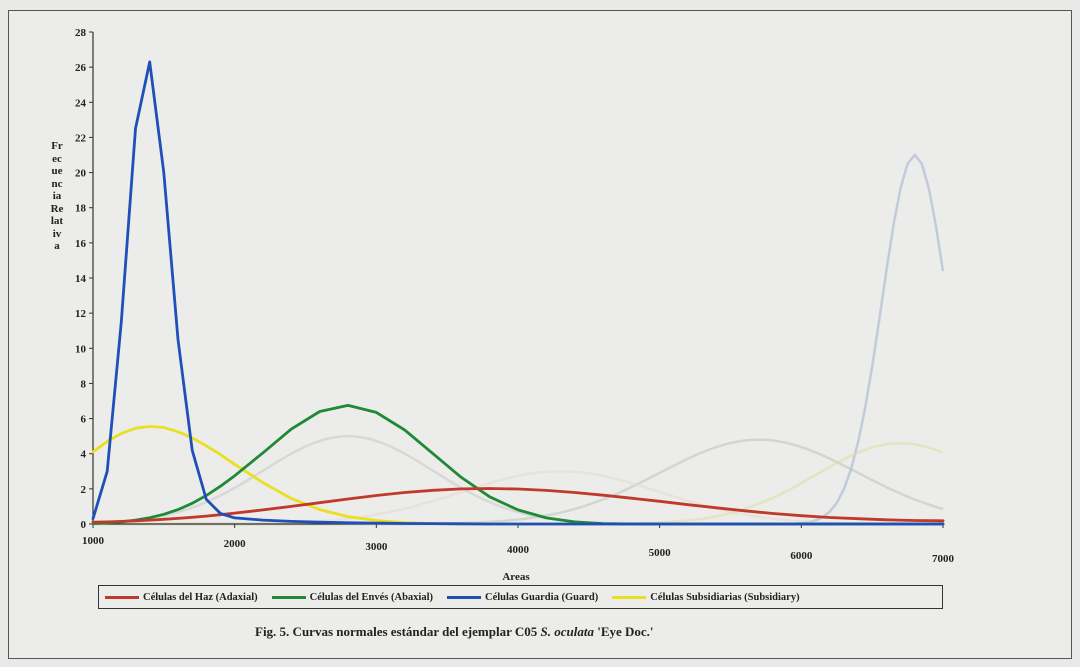  I want to click on x-tick-label: 7000, so click(943, 559).